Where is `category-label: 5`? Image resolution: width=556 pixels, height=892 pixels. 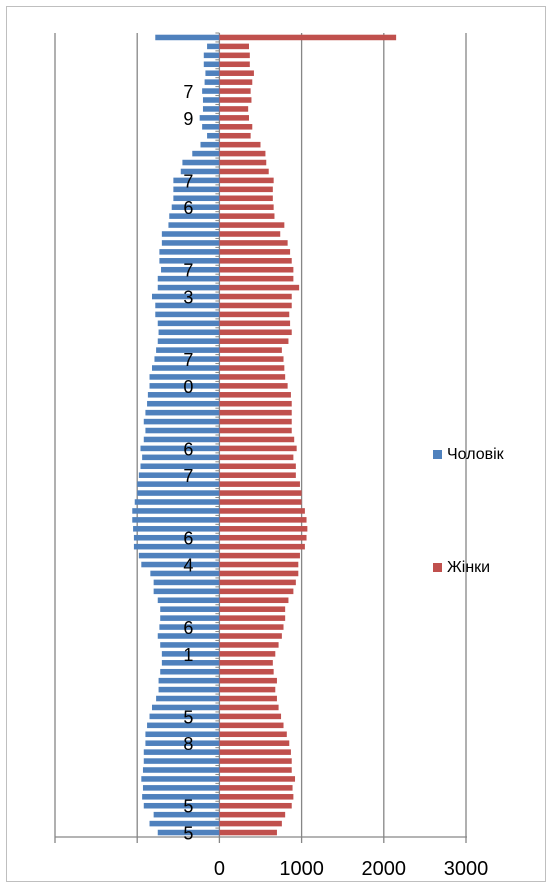 category-label: 5 is located at coordinates (188, 834).